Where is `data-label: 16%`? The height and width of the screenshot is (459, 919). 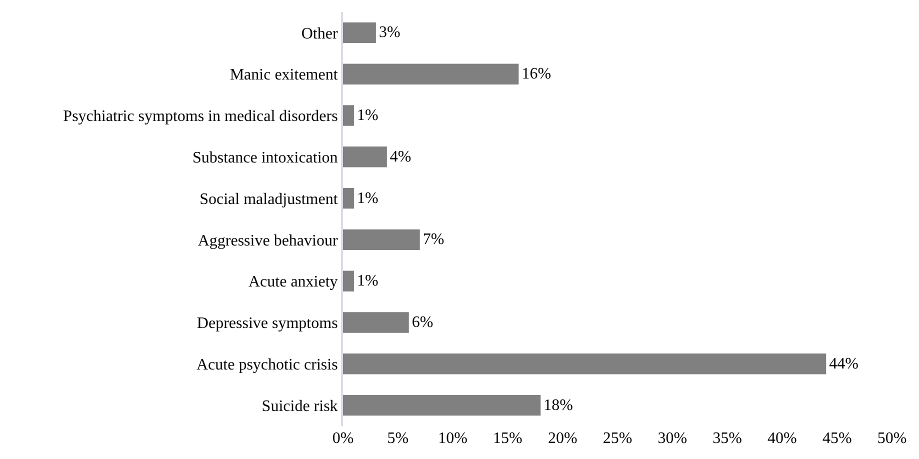 data-label: 16% is located at coordinates (537, 74).